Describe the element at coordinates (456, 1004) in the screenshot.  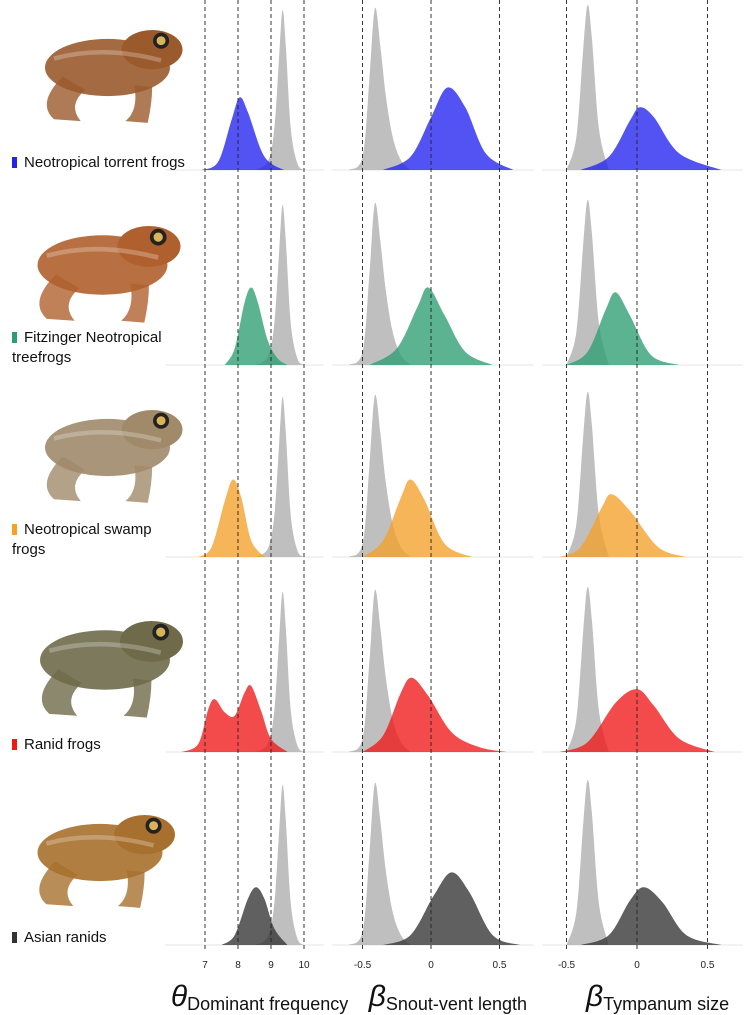
I see `axis-subscript: Snout-vent length` at that location.